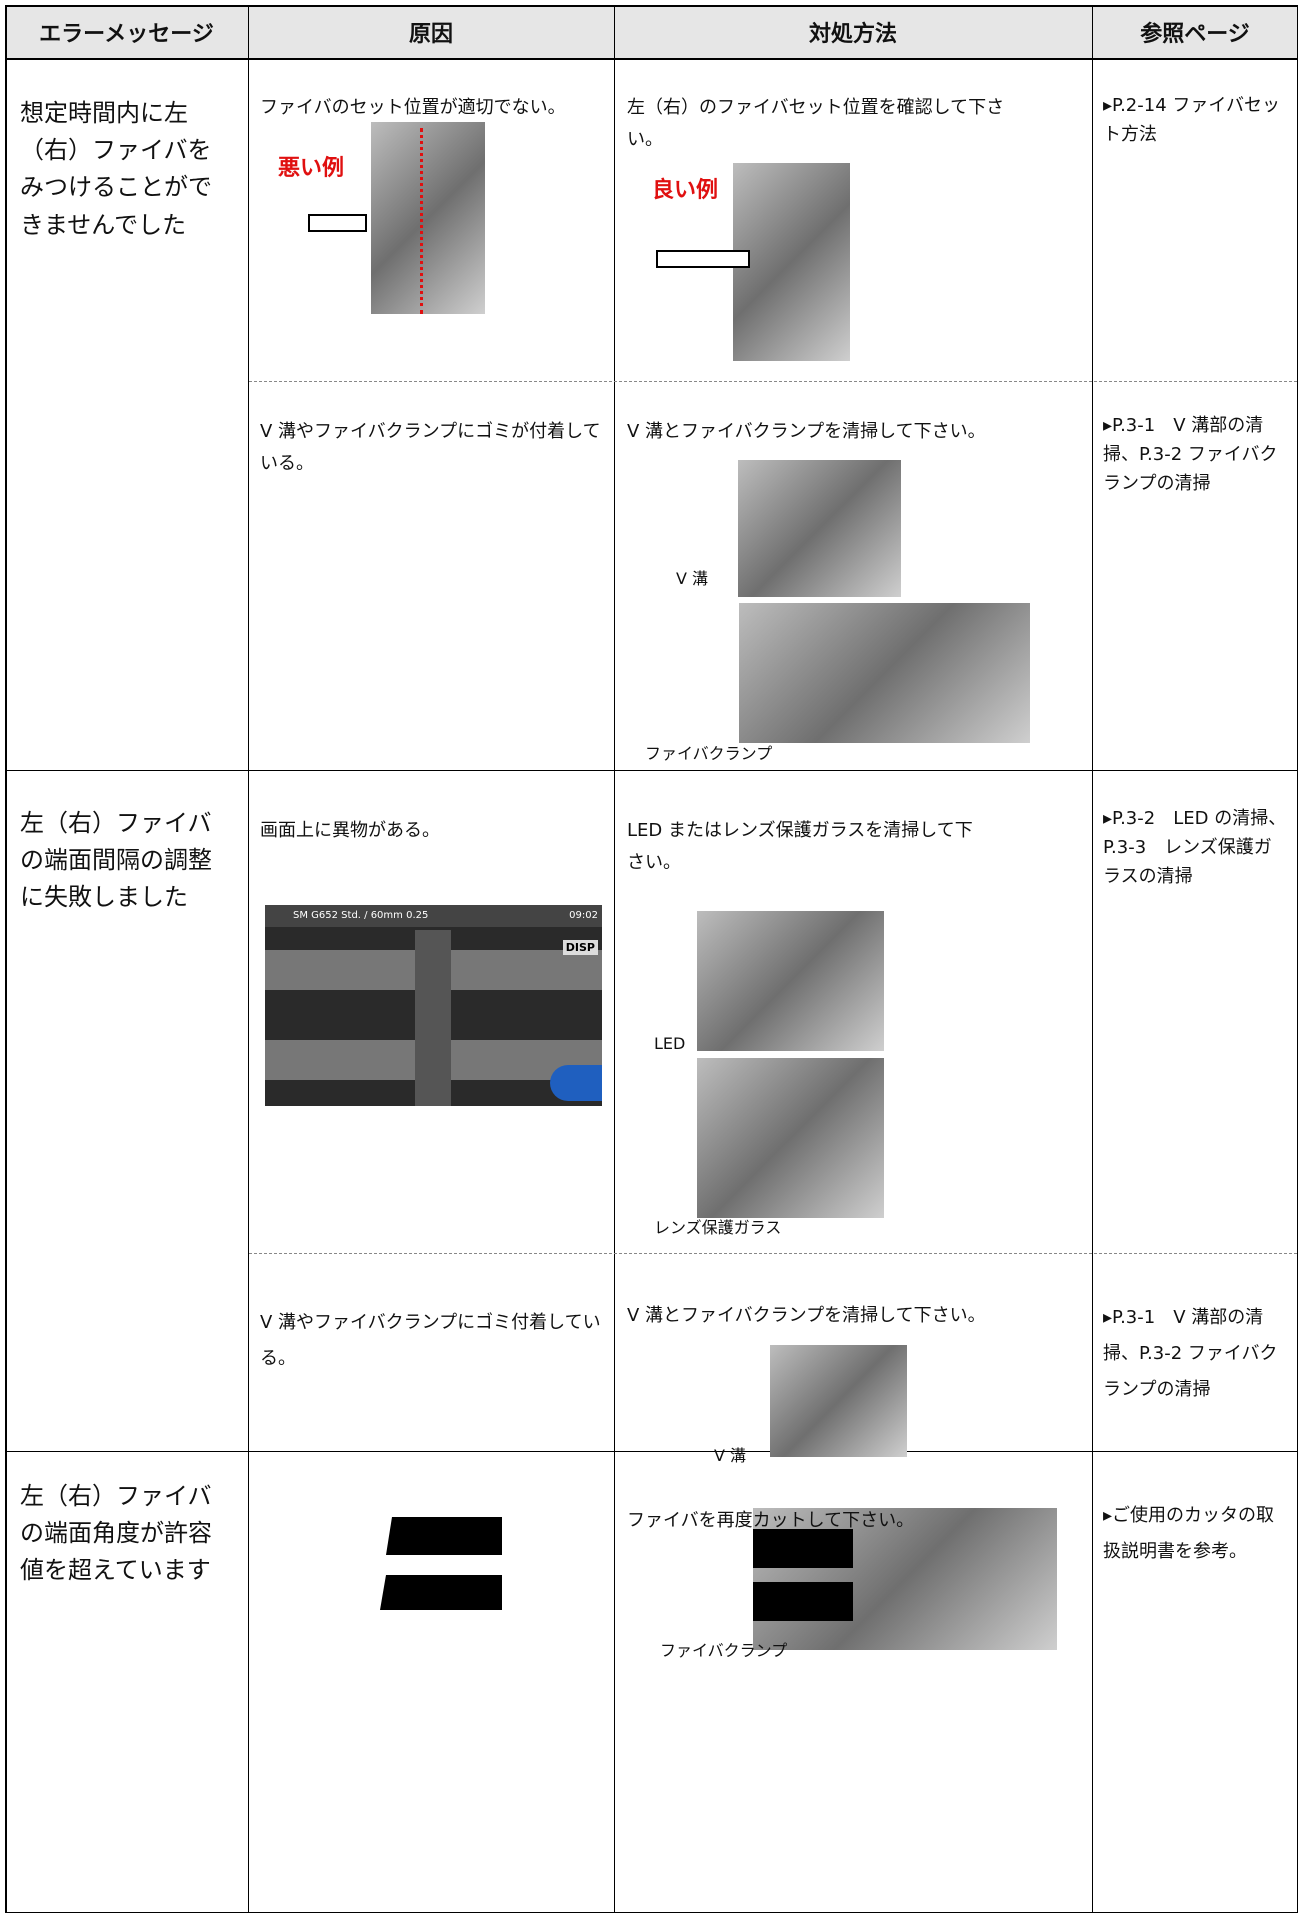 The height and width of the screenshot is (1917, 1303). What do you see at coordinates (413, 107) in the screenshot?
I see `cause: ファイバのセット位置が適切でない。` at bounding box center [413, 107].